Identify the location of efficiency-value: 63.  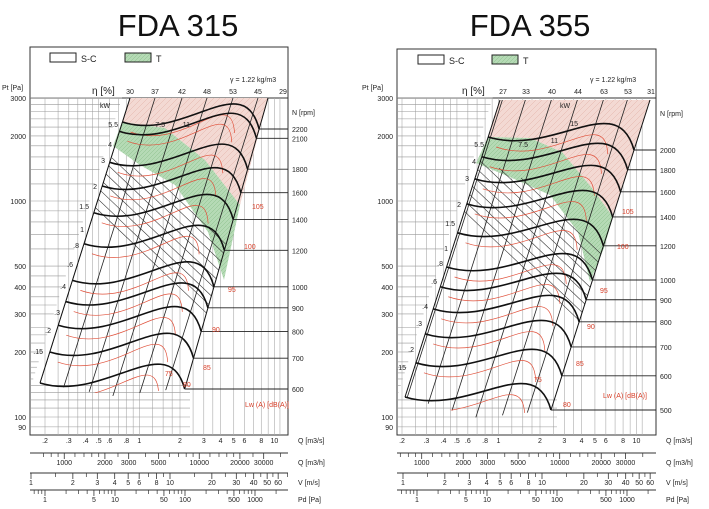
(604, 92).